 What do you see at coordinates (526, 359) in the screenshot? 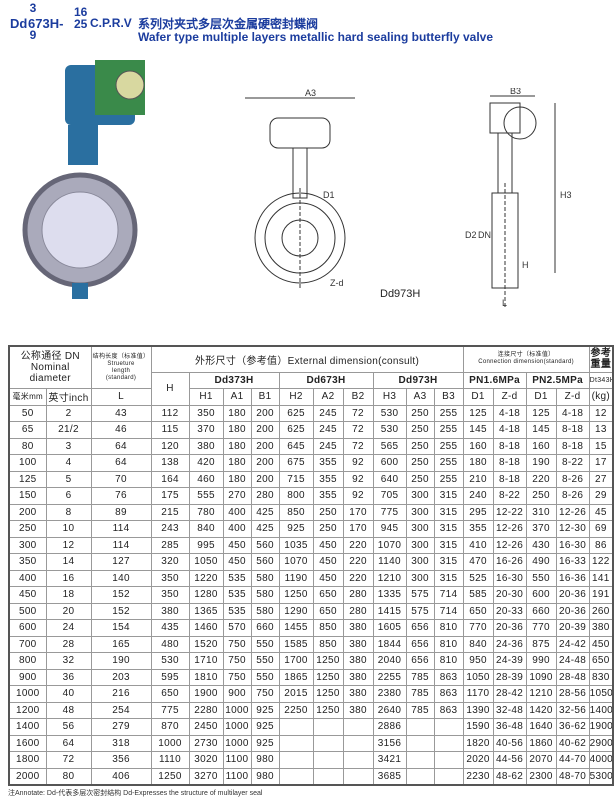
I see `header-connection: 连接尺寸（标准值） Connection dimension(standard)` at bounding box center [526, 359].